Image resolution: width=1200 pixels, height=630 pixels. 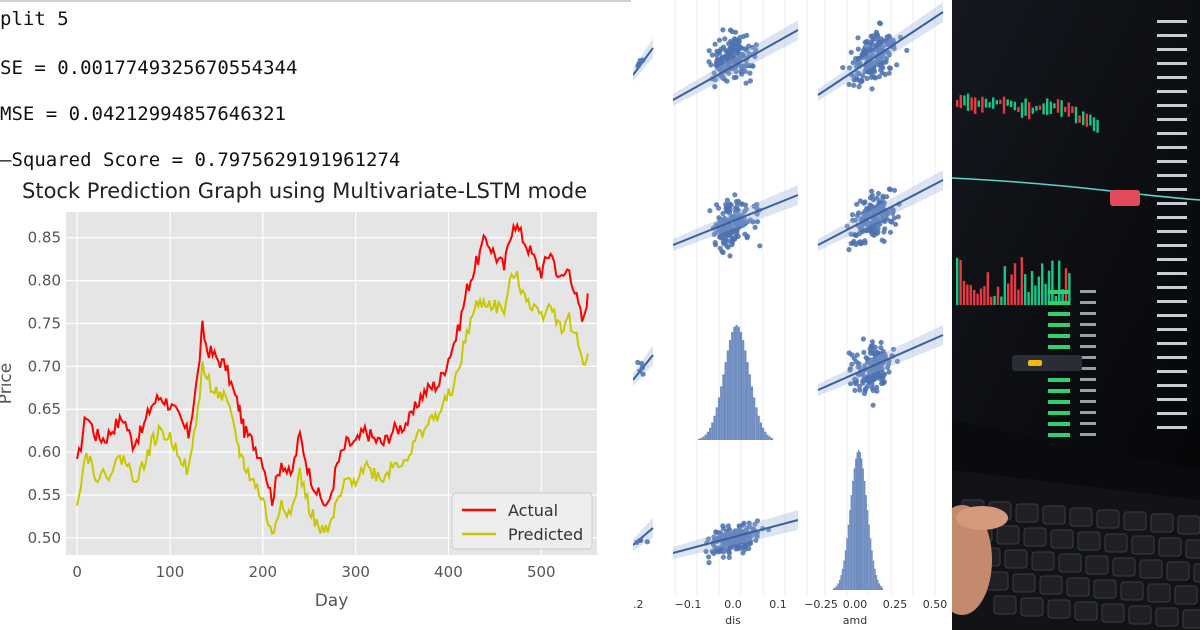 I want to click on x-tick-label: 200, so click(x=262, y=572).